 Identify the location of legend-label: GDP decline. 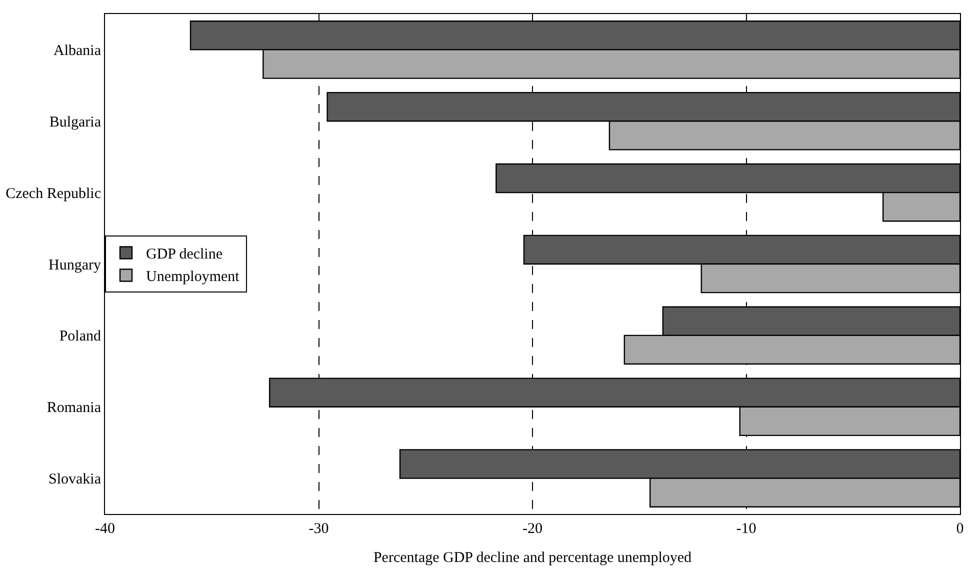
(184, 254).